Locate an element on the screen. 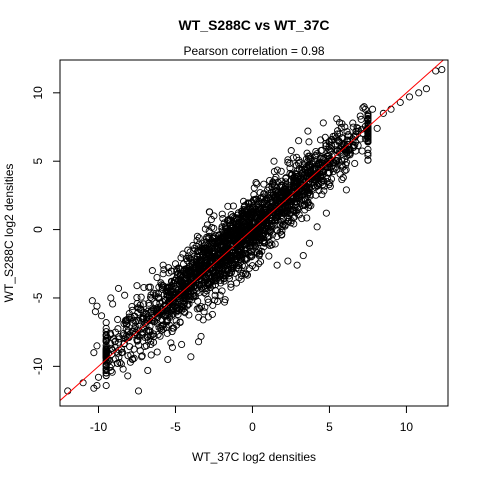 The height and width of the screenshot is (480, 480). chart-title: WT_S288C vs WT_37C is located at coordinates (254, 25).